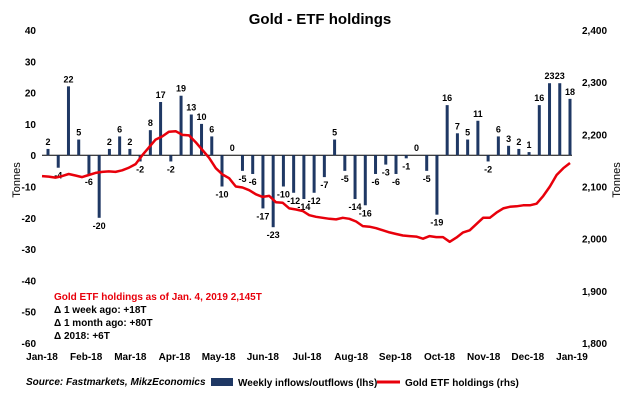 This screenshot has width=640, height=403. What do you see at coordinates (29, 219) in the screenshot?
I see `left-tick-label: -20` at bounding box center [29, 219].